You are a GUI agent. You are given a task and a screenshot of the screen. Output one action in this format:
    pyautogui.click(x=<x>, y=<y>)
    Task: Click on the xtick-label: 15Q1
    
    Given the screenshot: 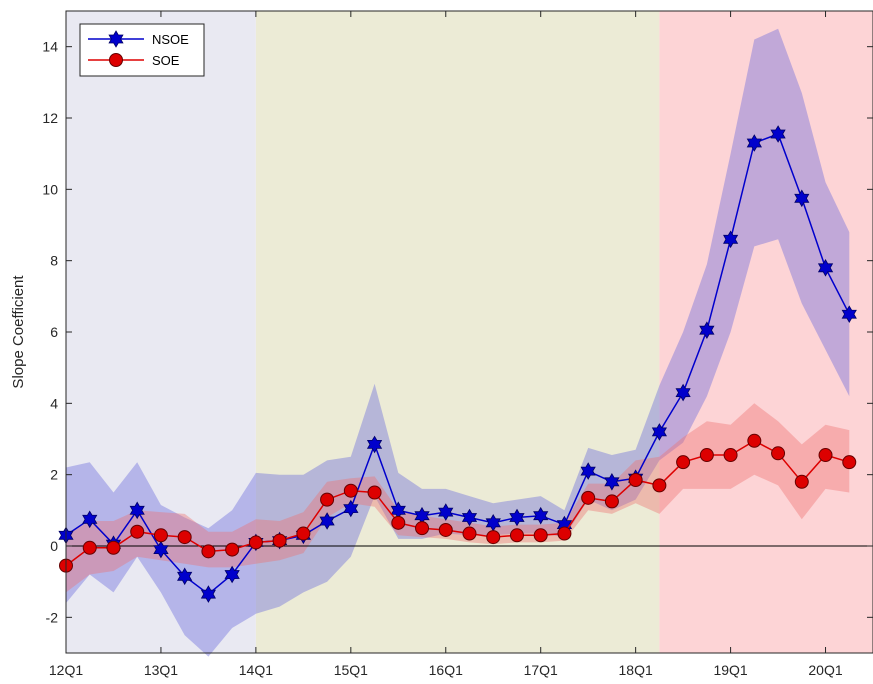 What is the action you would take?
    pyautogui.click(x=351, y=670)
    